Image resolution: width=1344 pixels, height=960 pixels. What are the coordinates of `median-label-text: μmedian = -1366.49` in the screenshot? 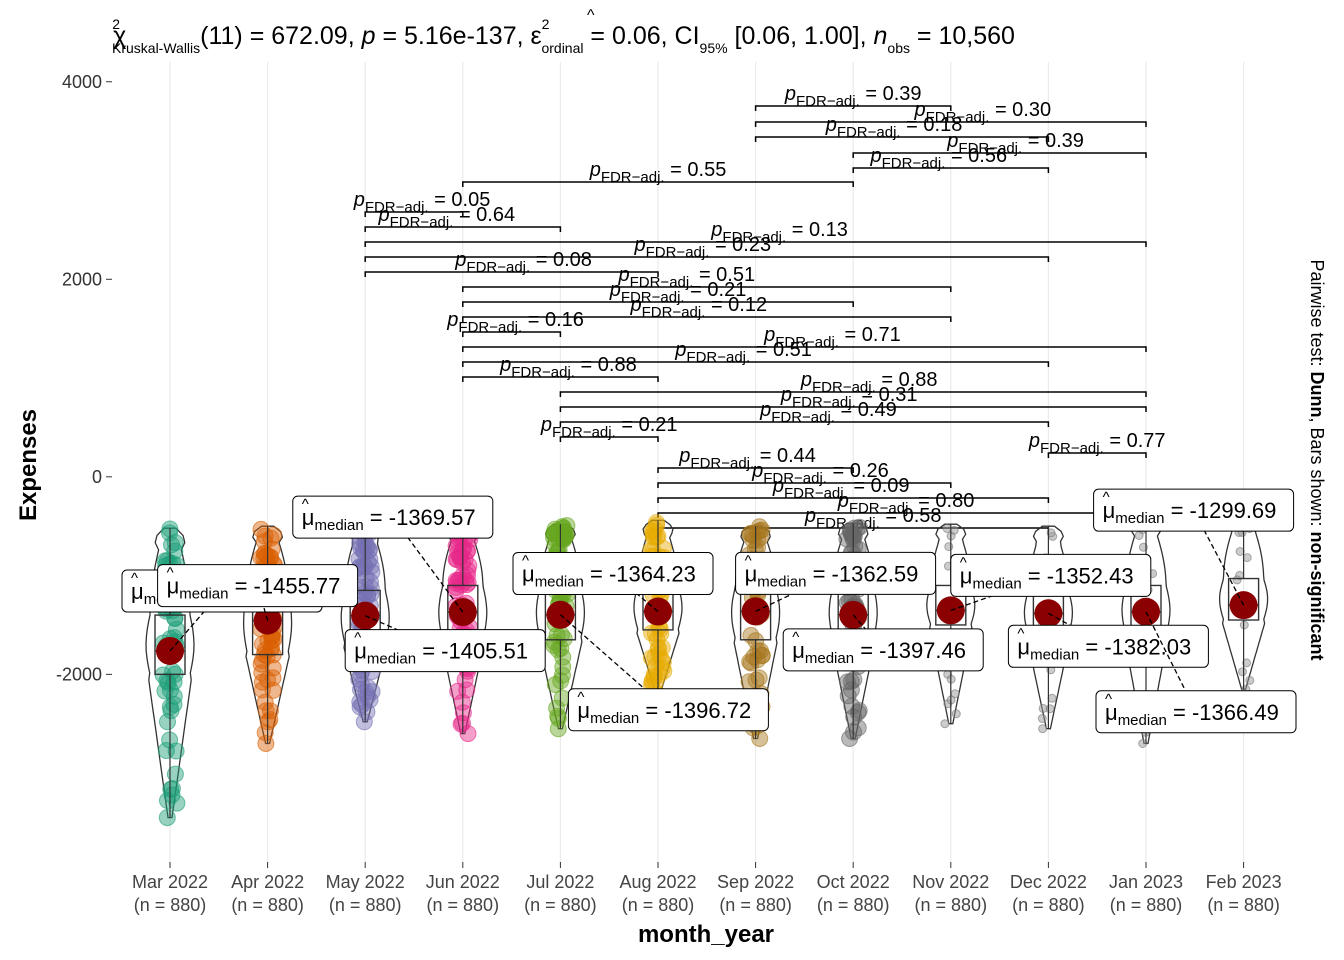 It's located at (1192, 714).